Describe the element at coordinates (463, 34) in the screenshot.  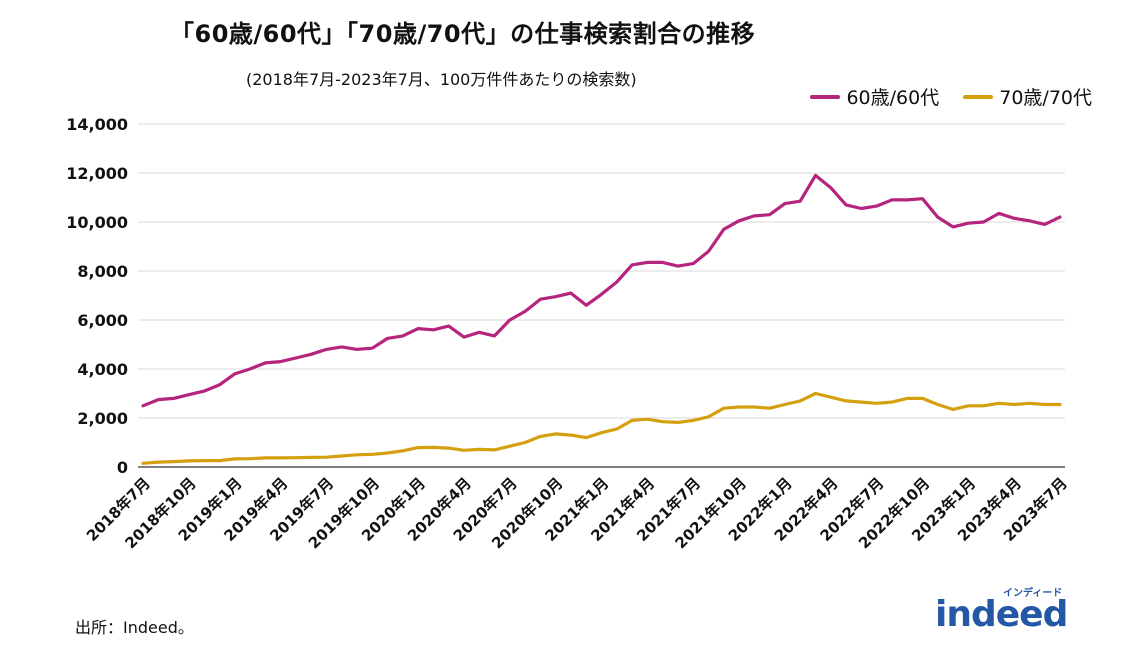
I see `chart-title: 「60歳/60代」「70歳/70代」の仕事検索割合の推移` at that location.